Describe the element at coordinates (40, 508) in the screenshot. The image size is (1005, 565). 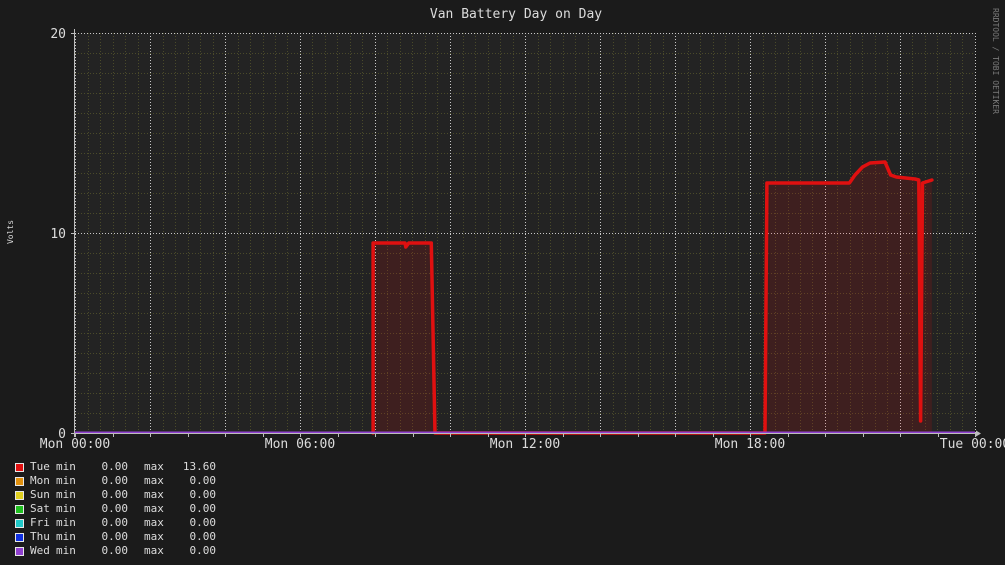
I see `legend-series-name: Sat` at that location.